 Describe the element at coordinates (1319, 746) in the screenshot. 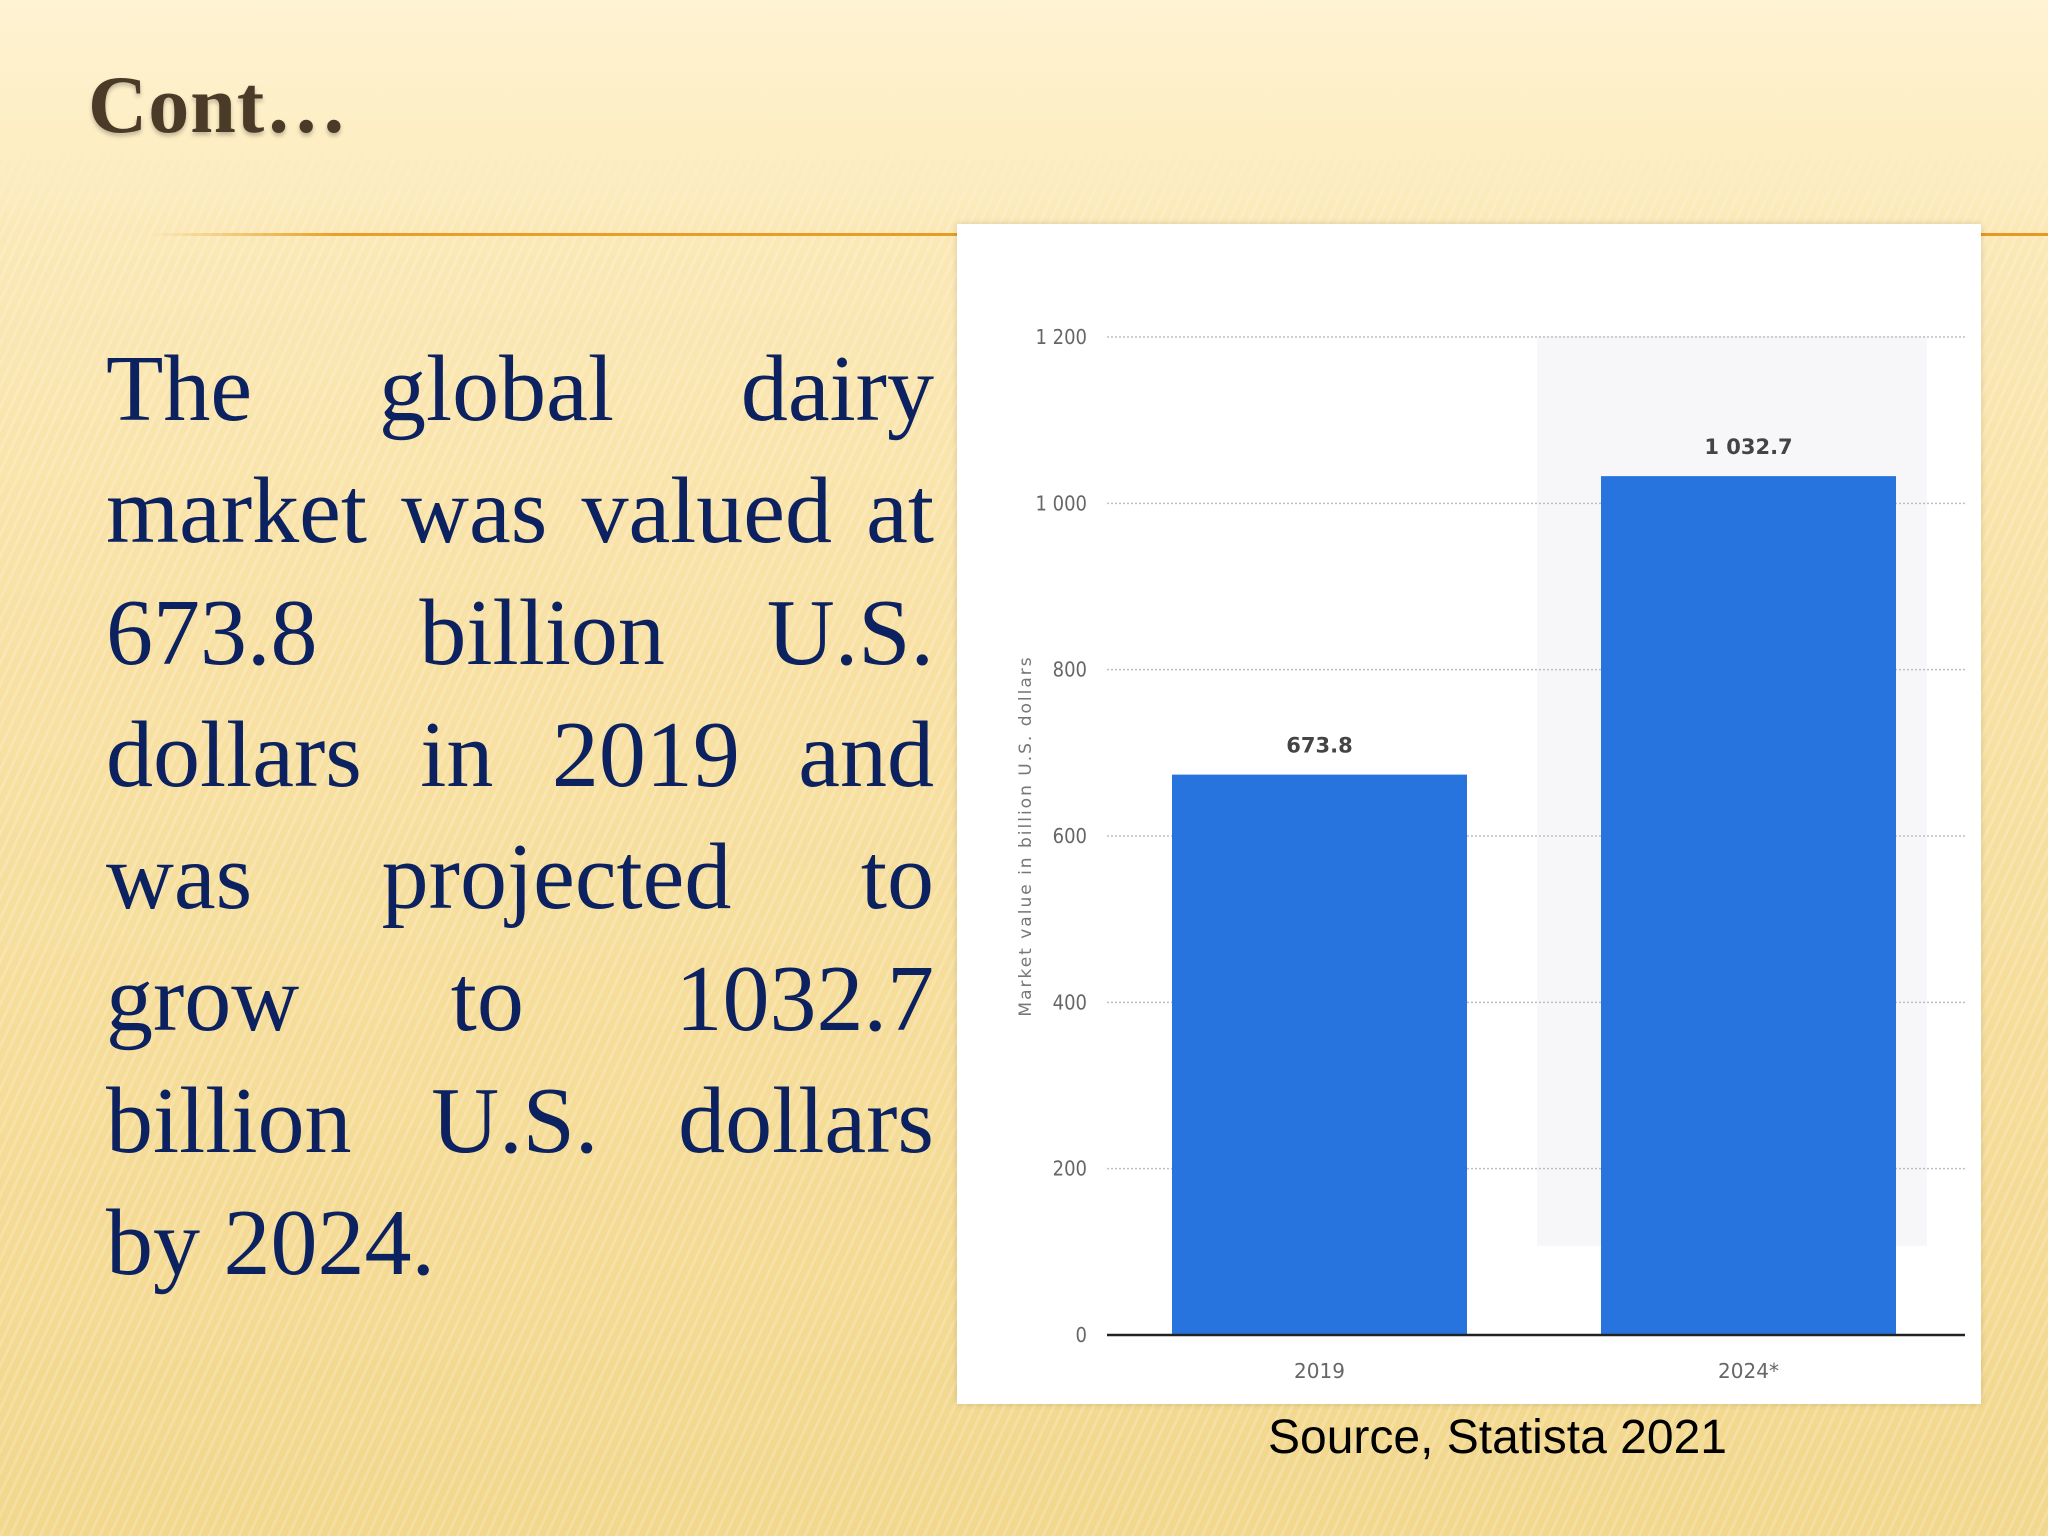

I see `bar-value-label: 673.8` at that location.